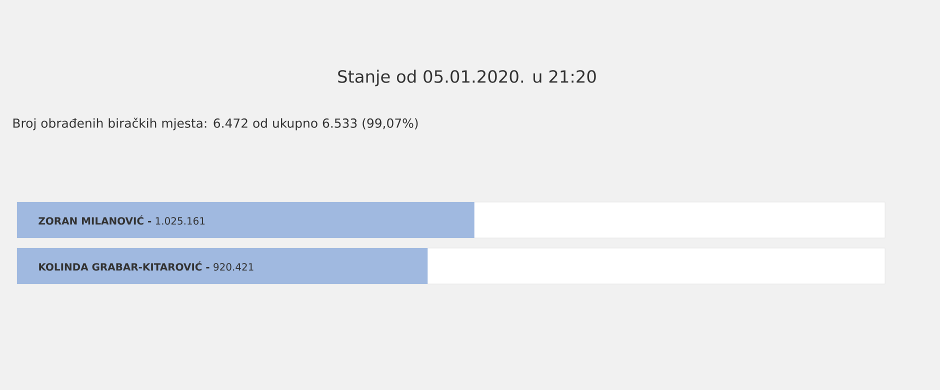 The image size is (940, 390). I want to click on chart-title: Stanje od 05.01.2020. u 21:20, so click(467, 78).